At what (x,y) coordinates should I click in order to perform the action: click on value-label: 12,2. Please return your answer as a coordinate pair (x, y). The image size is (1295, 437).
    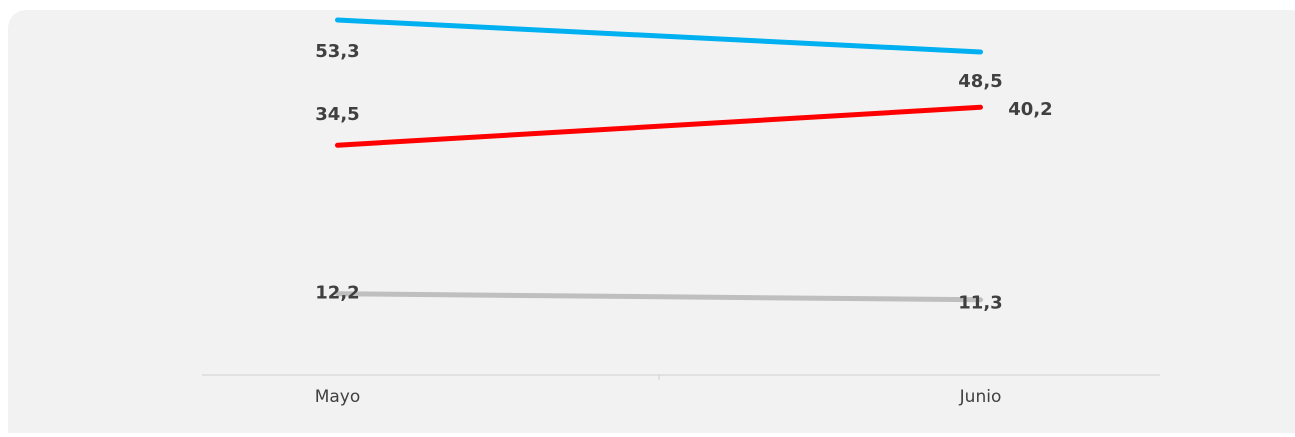
    Looking at the image, I should click on (337, 293).